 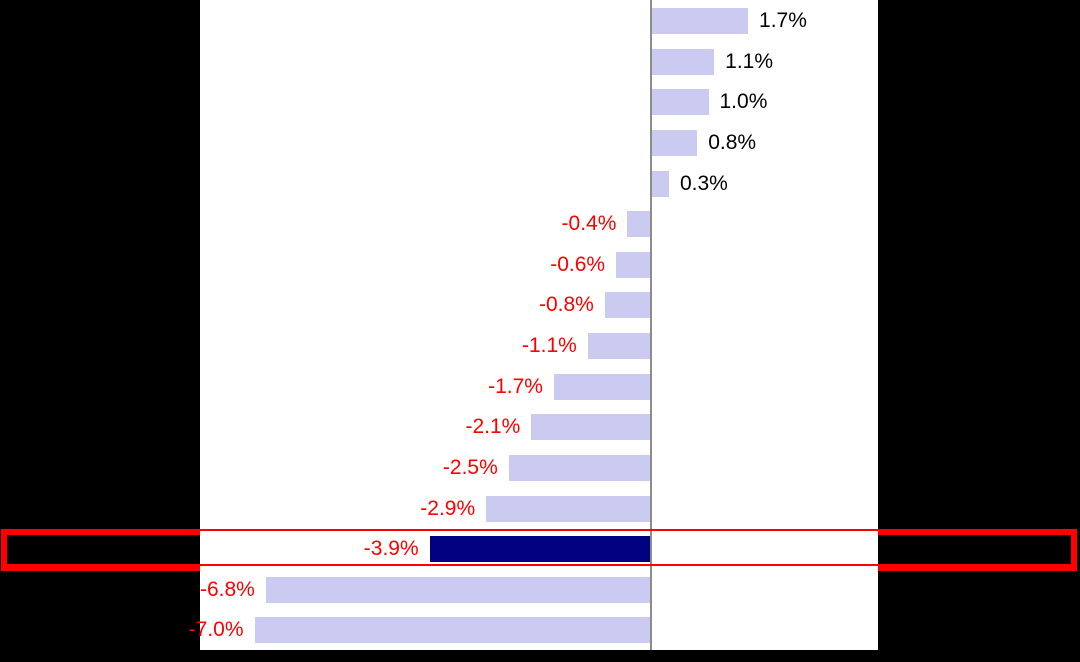 I want to click on bar-value-label: 0.3%, so click(x=703, y=183).